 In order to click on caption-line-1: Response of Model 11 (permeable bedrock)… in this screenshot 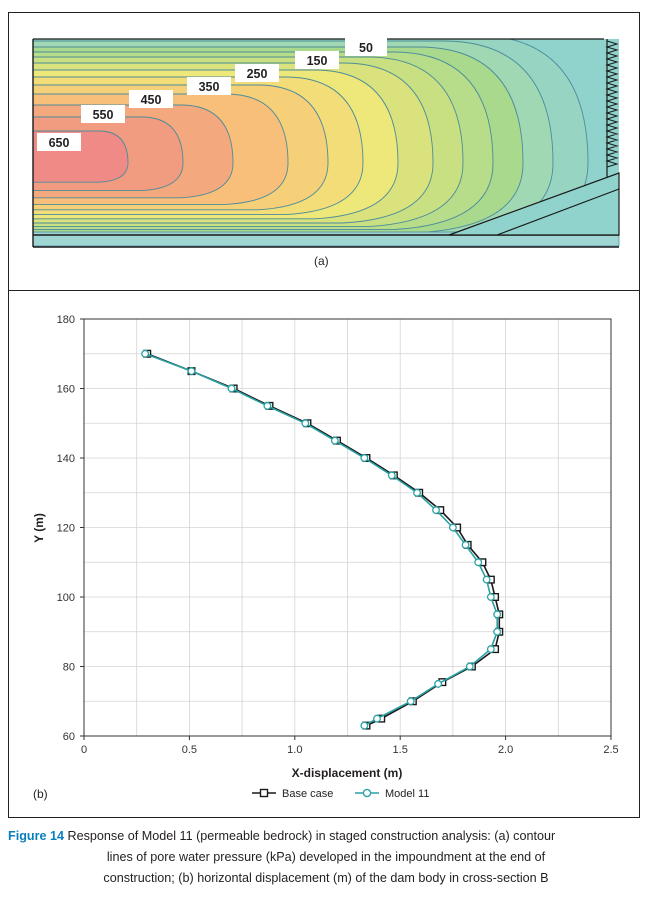, I will do `click(310, 836)`.